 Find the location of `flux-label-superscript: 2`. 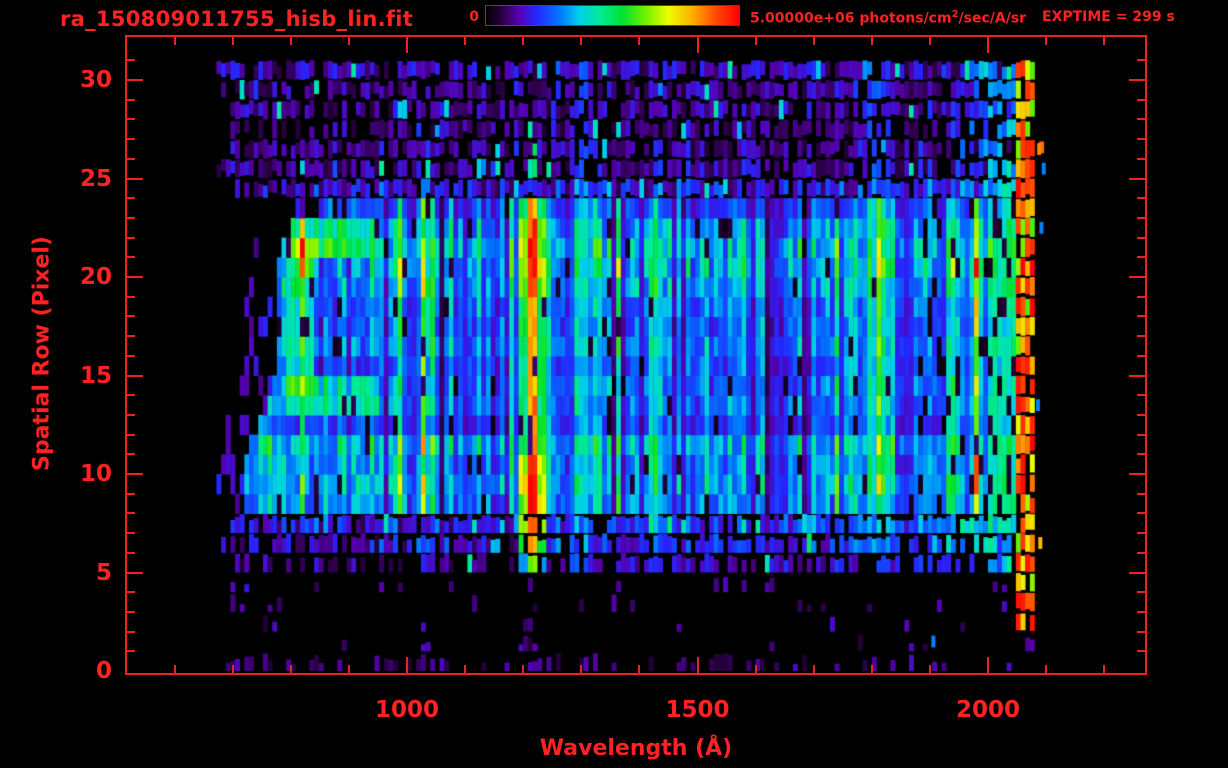

flux-label-superscript: 2 is located at coordinates (955, 14).